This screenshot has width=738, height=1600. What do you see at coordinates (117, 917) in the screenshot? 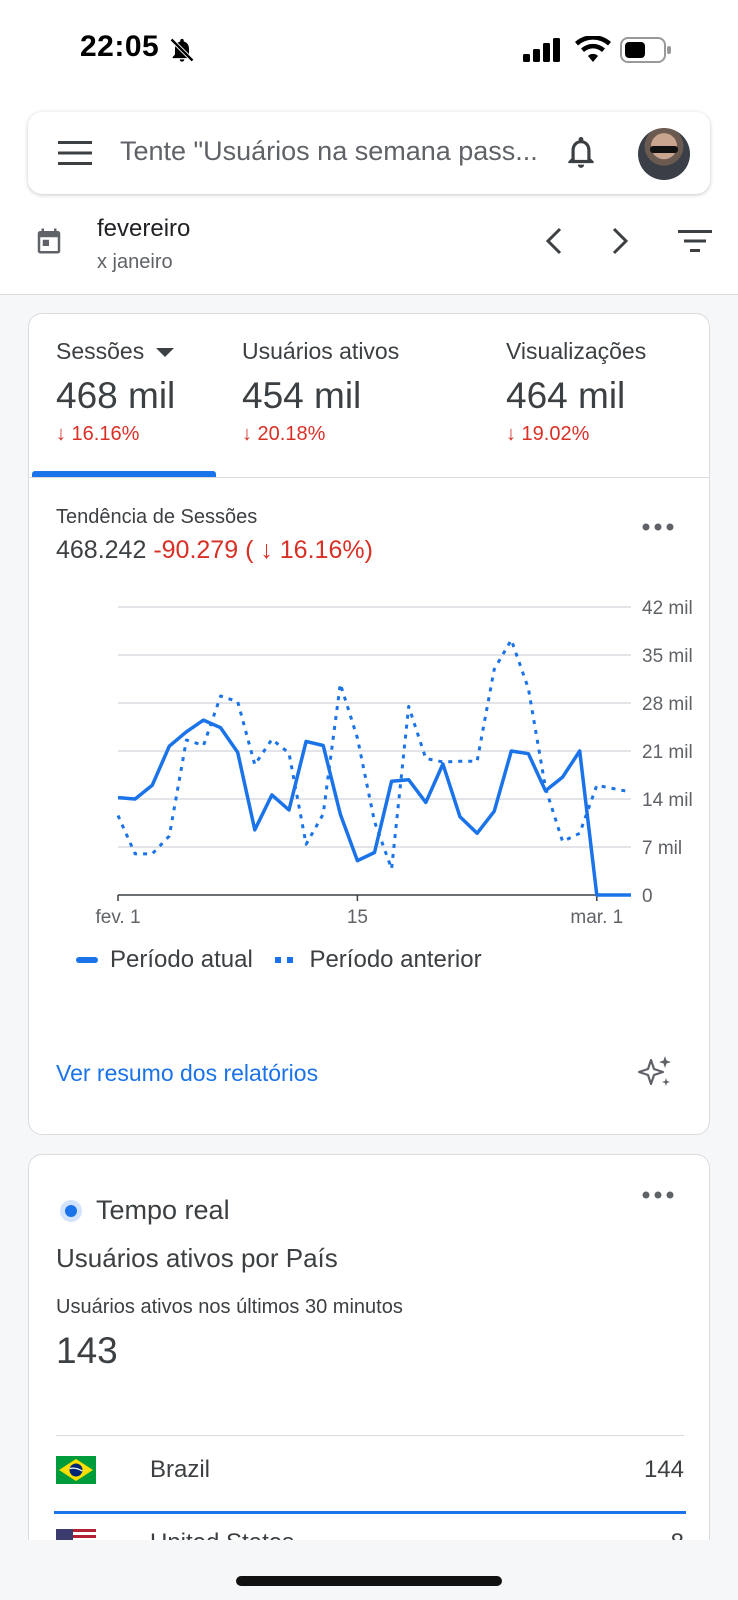
I see `x-tick-label: fev. 1` at bounding box center [117, 917].